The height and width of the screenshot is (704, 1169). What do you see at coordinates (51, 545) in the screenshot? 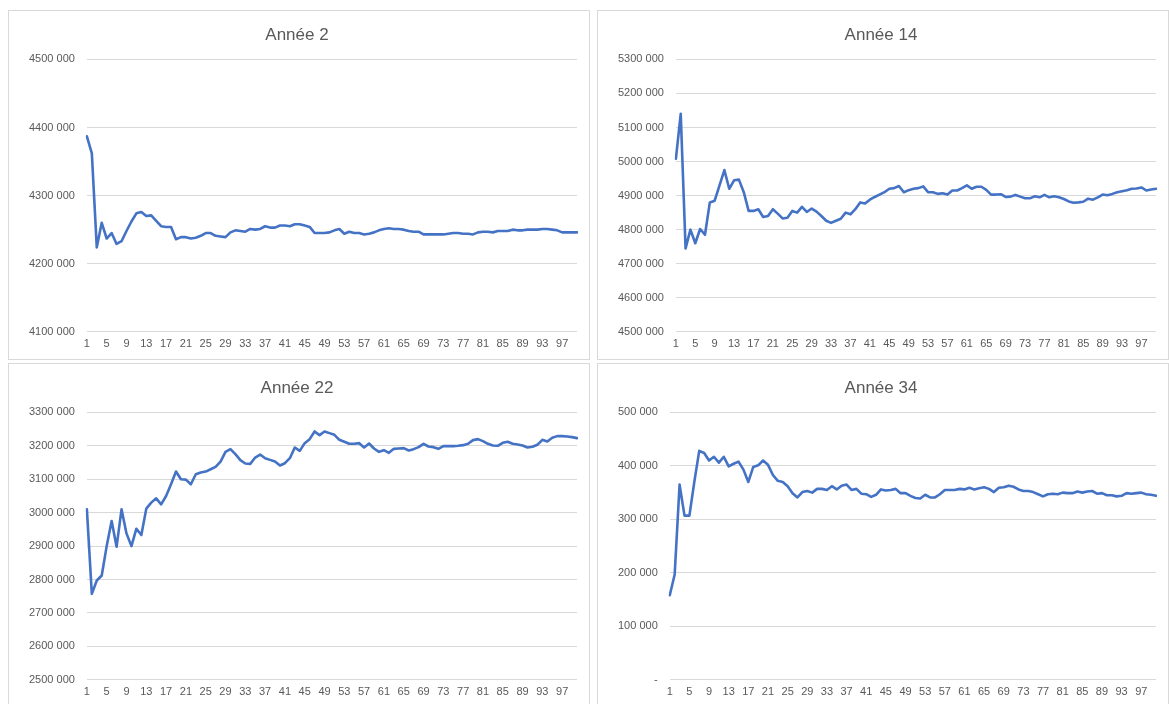
I see `y-tick-label: 2900 000` at bounding box center [51, 545].